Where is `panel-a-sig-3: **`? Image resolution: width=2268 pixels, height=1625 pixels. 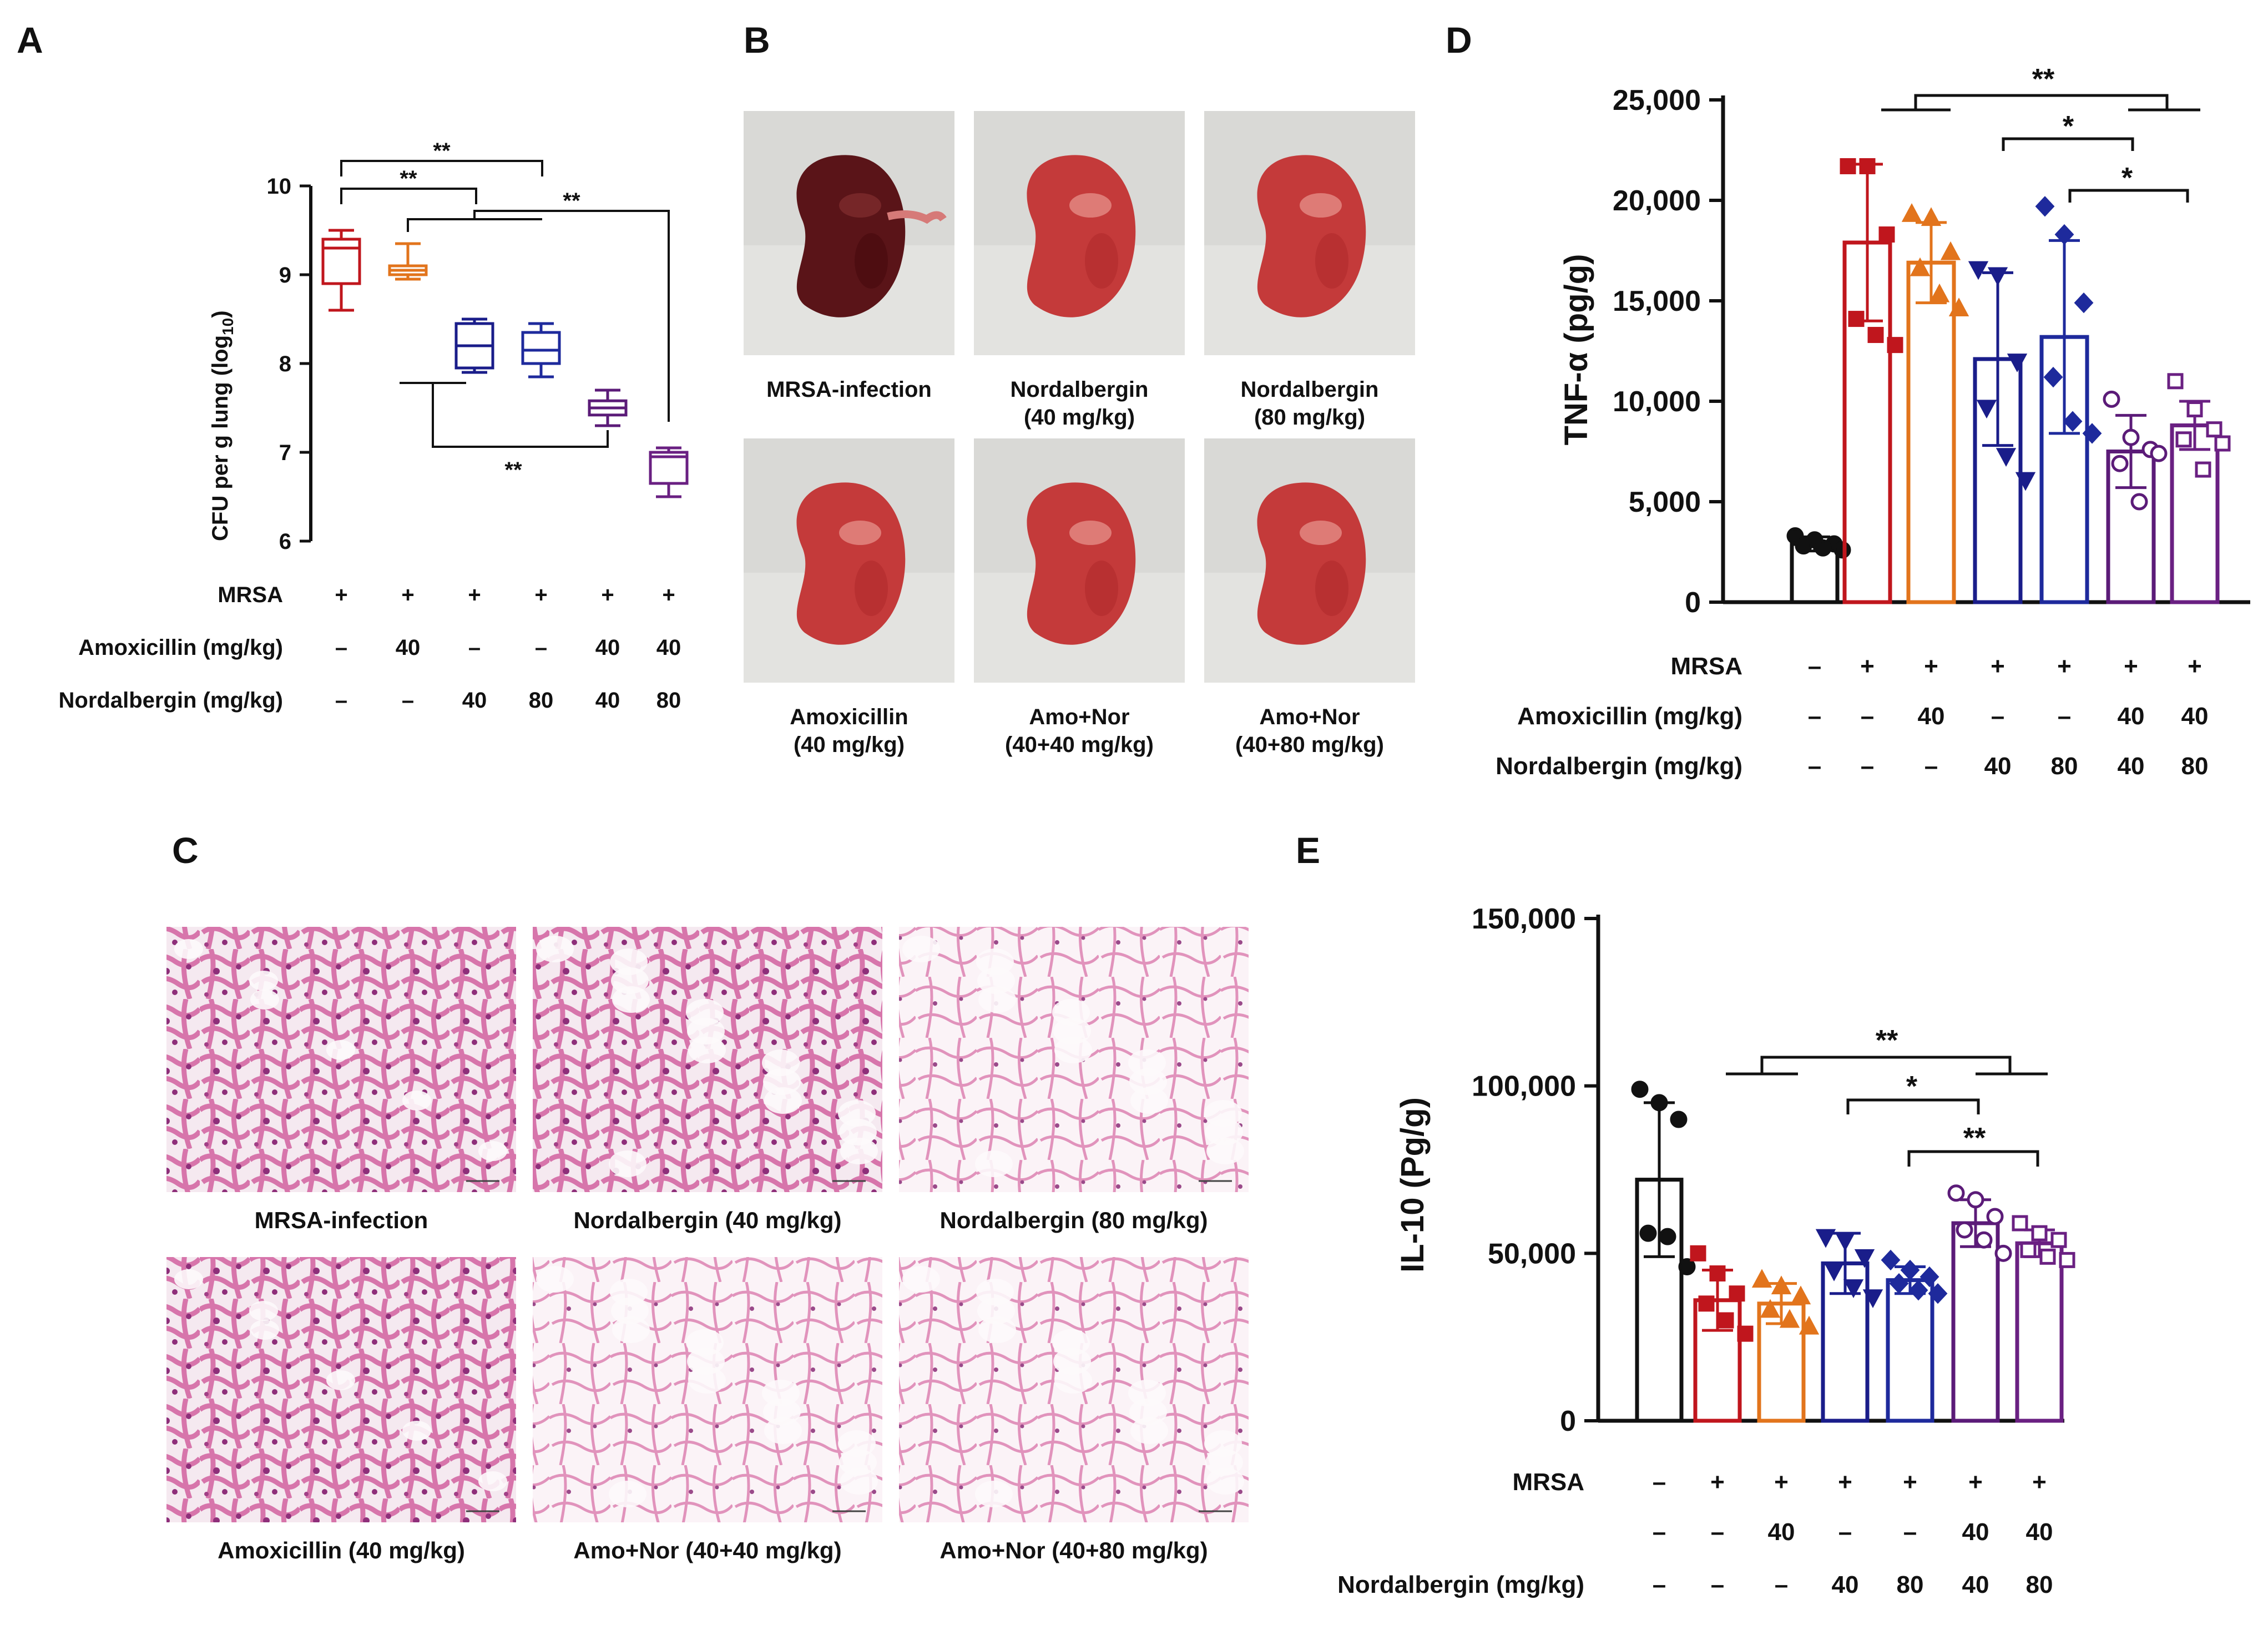 panel-a-sig-3: ** is located at coordinates (571, 201).